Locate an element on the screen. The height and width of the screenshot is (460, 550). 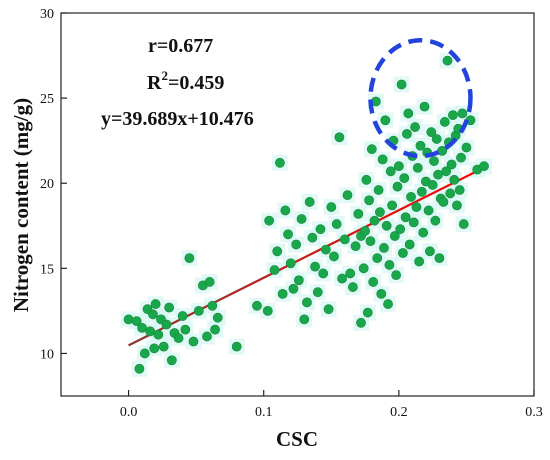
y-axis-ticks: 10 15 20 25 30 is located at coordinates (53, 184).